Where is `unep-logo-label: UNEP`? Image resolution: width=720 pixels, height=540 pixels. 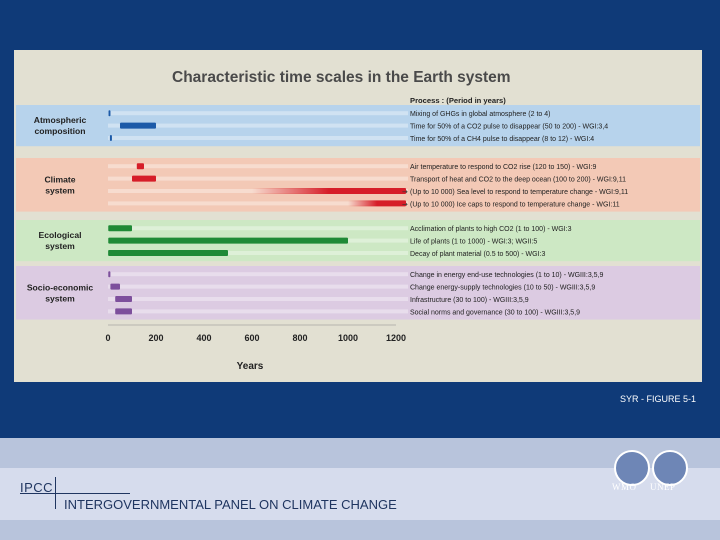 unep-logo-label: UNEP is located at coordinates (663, 487).